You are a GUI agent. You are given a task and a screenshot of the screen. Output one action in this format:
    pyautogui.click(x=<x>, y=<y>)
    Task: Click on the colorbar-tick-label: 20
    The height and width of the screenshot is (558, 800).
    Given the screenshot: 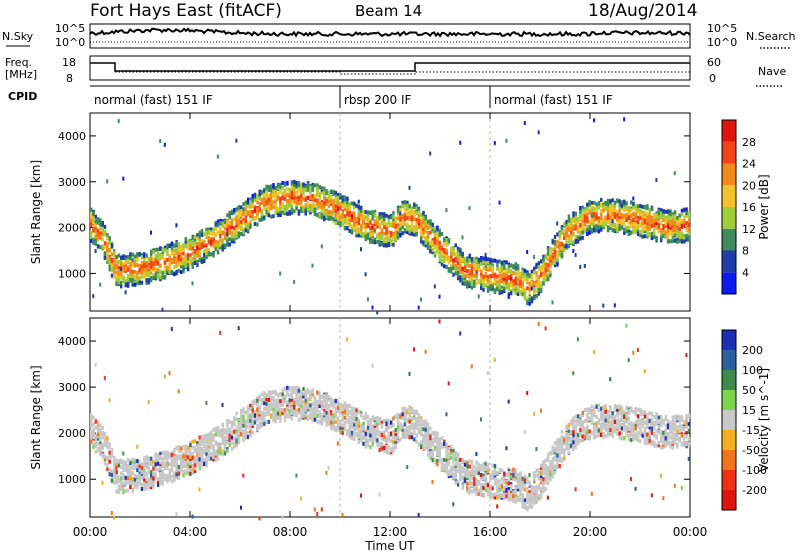 What is the action you would take?
    pyautogui.click(x=749, y=185)
    